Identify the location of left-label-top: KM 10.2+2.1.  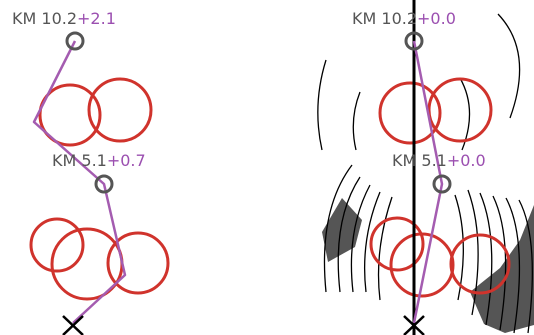
(64, 18).